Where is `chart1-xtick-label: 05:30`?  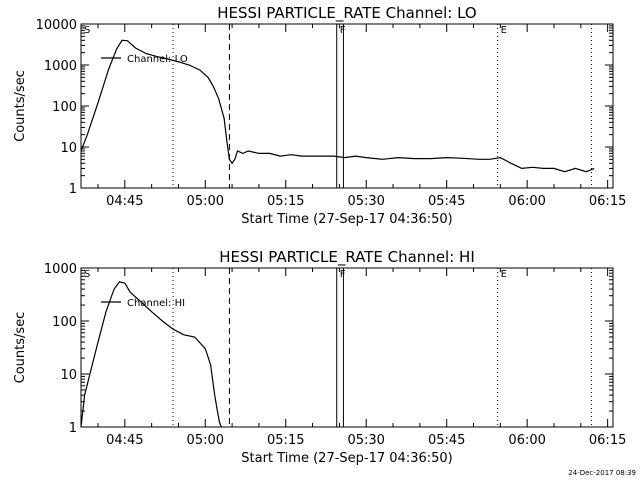
chart1-xtick-label: 05:30 is located at coordinates (365, 440).